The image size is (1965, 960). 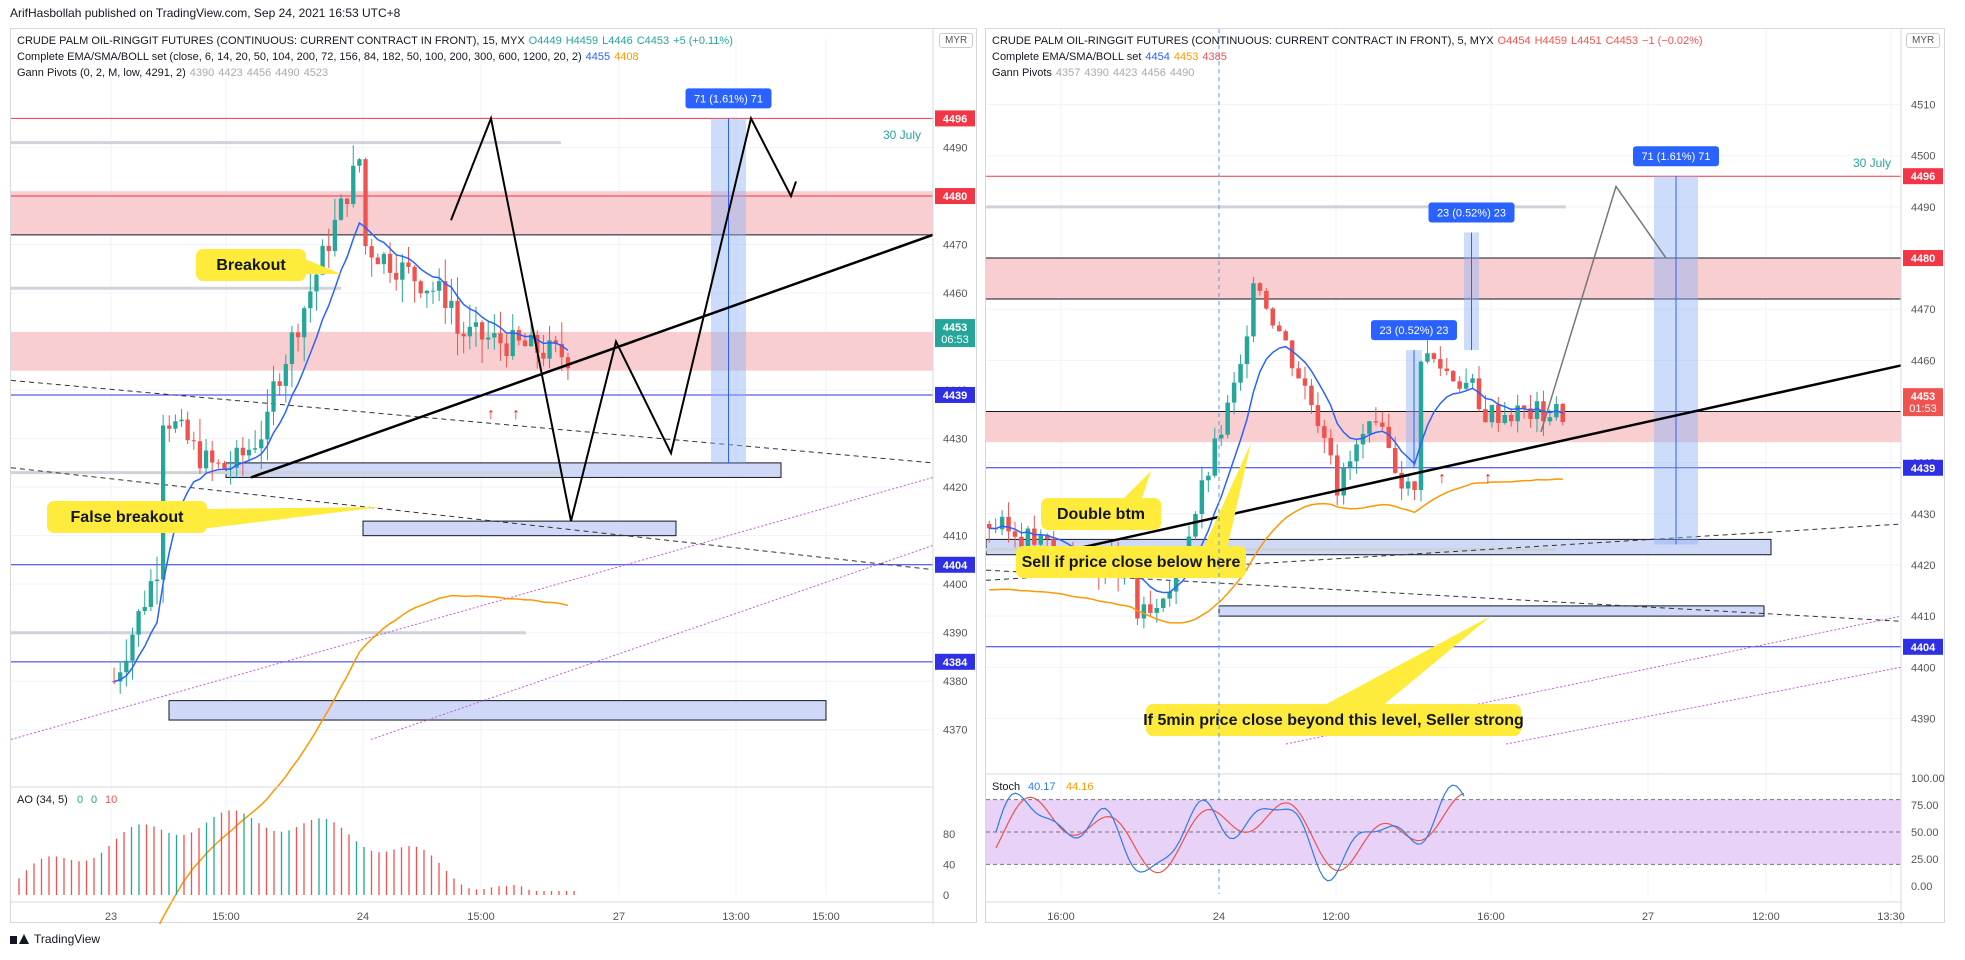 What do you see at coordinates (341, 452) in the screenshot?
I see `ema-fast-line` at bounding box center [341, 452].